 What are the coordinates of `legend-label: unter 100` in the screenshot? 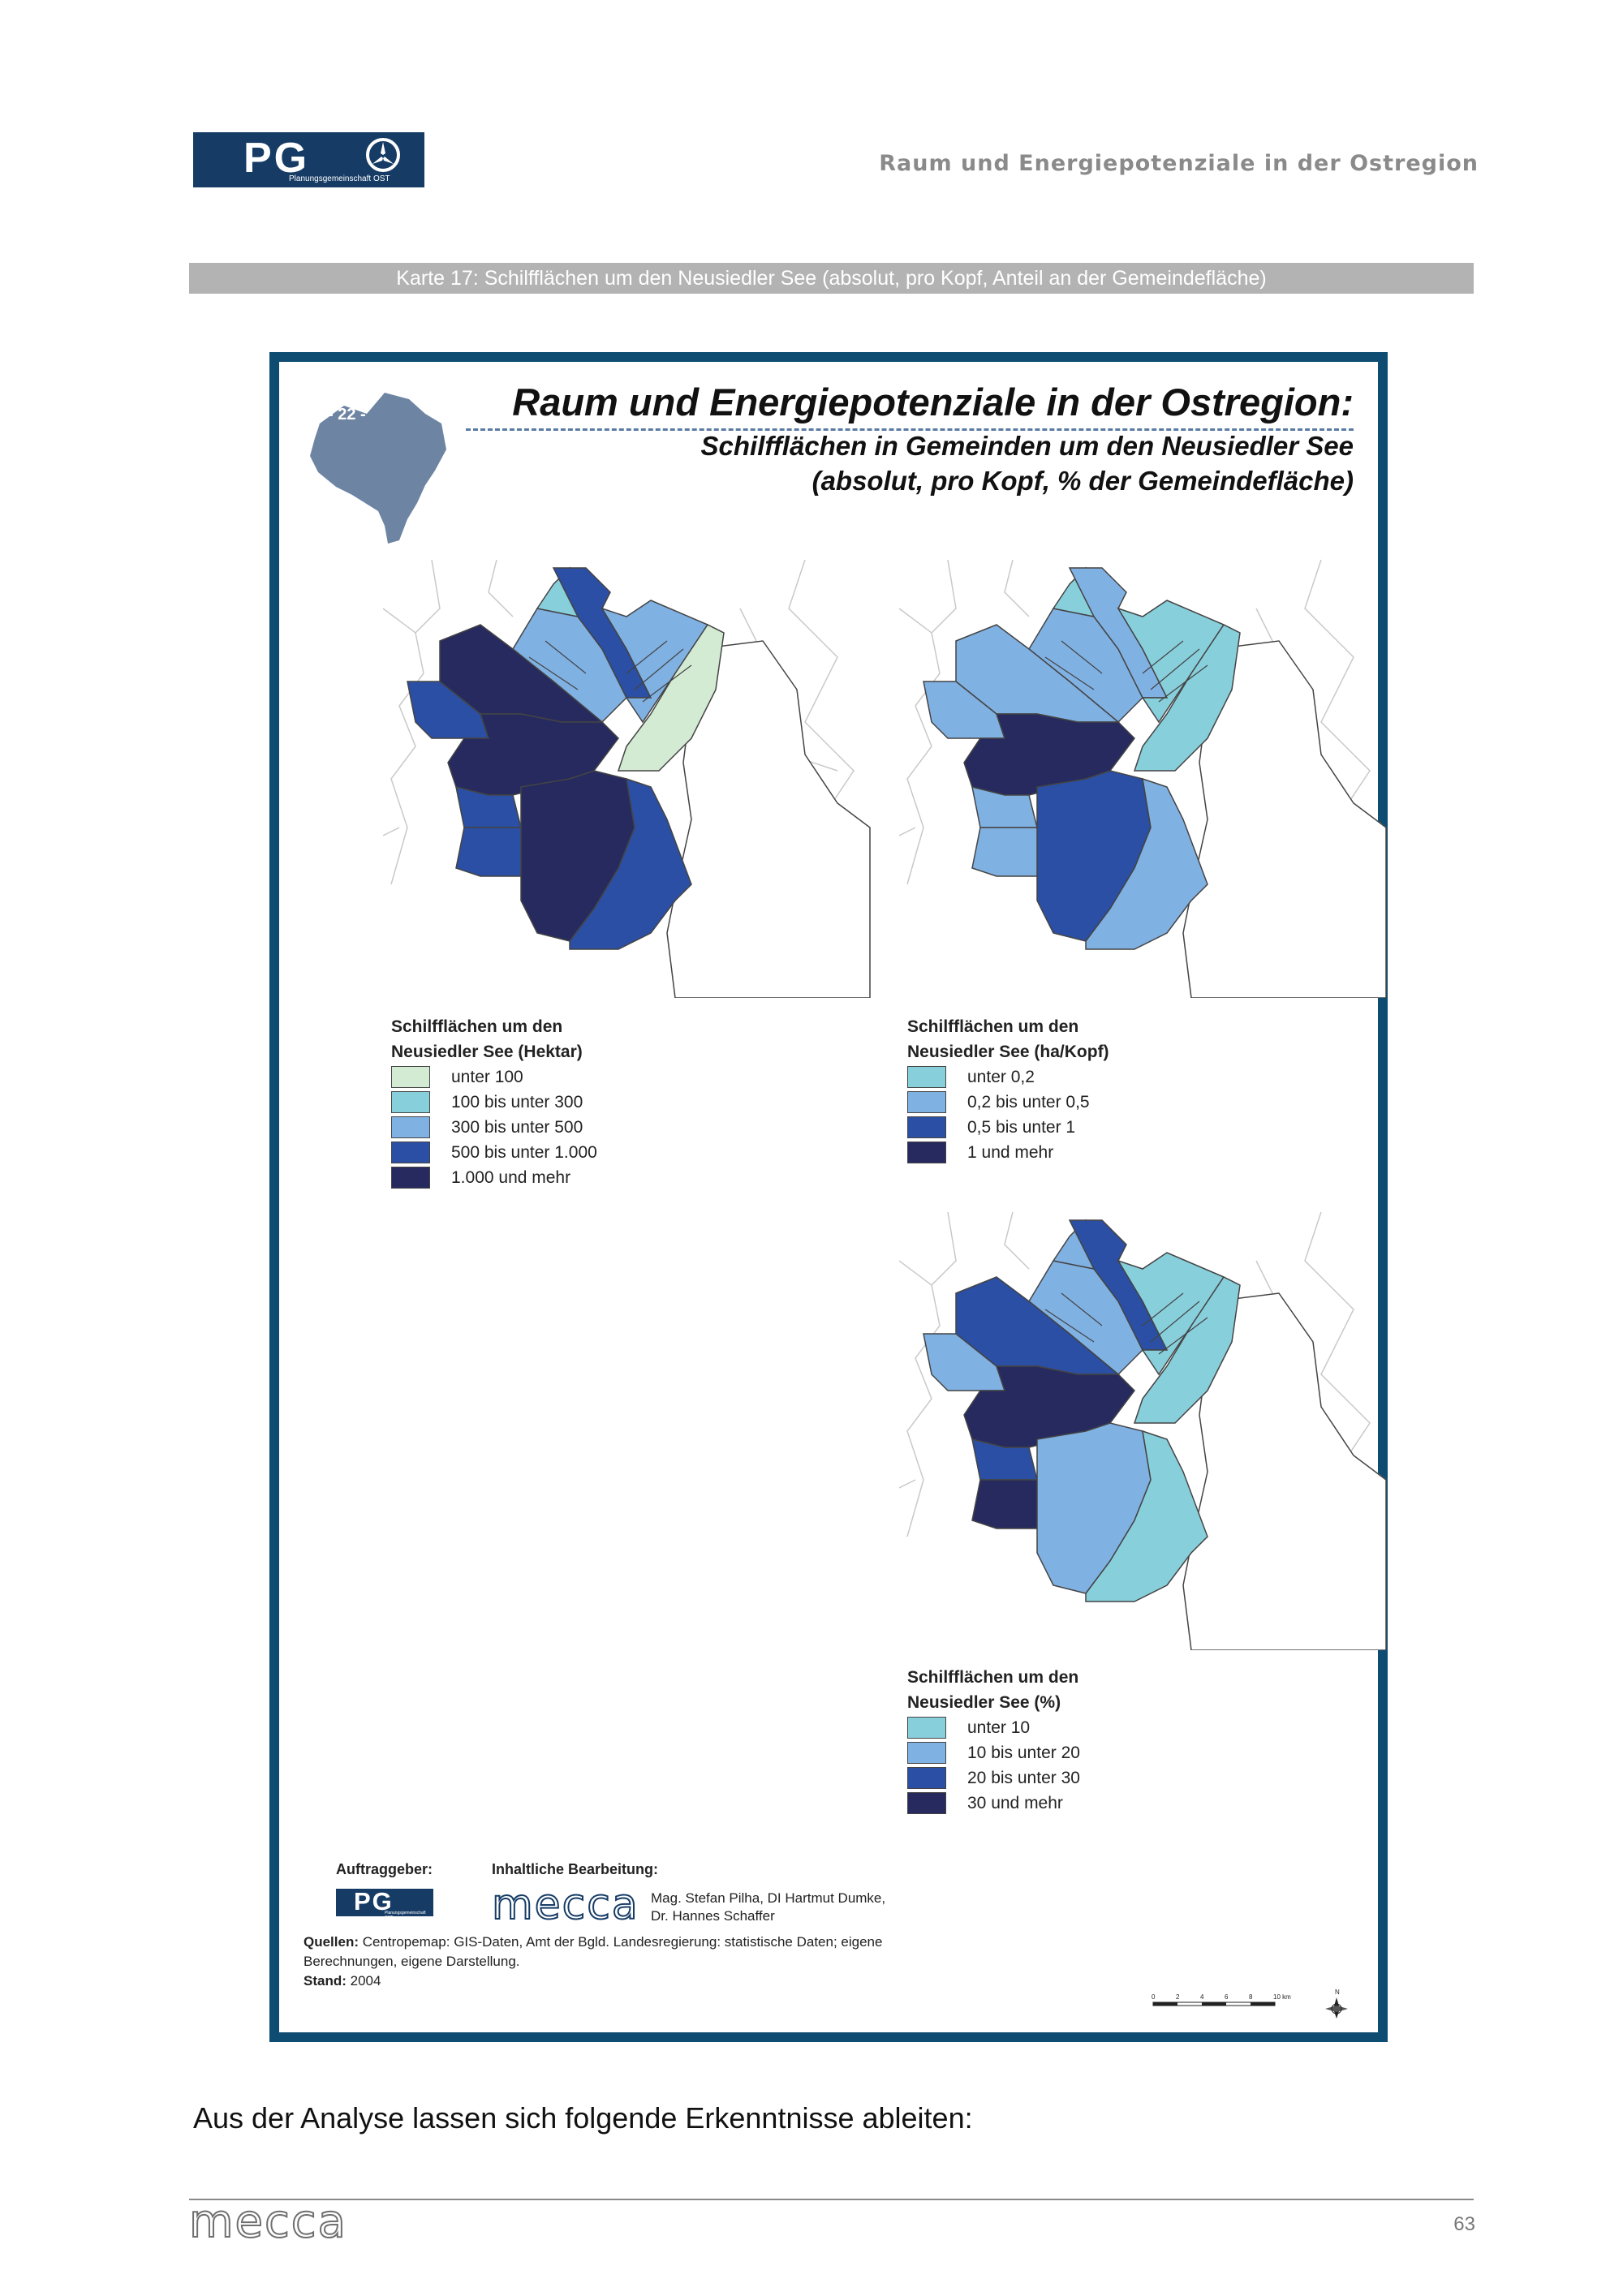 It's located at (487, 1076).